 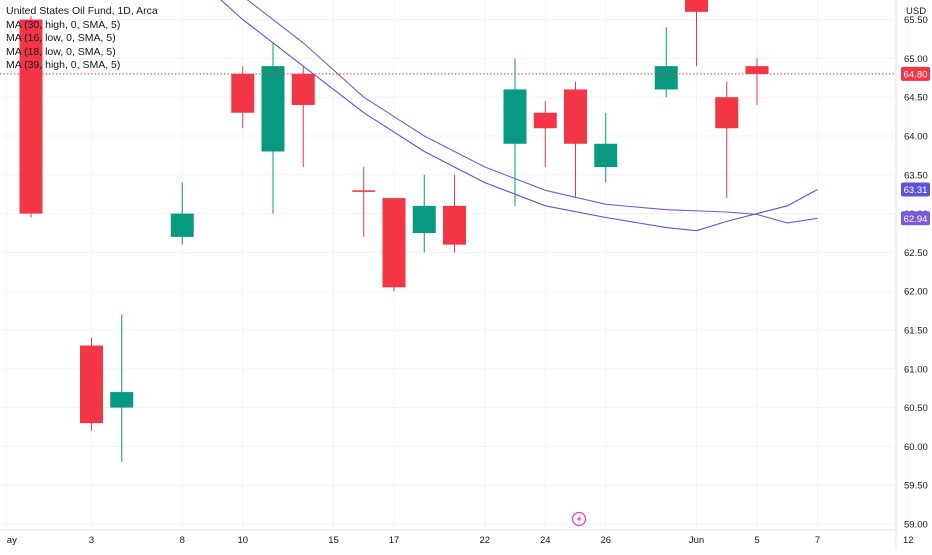 I want to click on ma-badge-1-label: 63.31, so click(x=916, y=190).